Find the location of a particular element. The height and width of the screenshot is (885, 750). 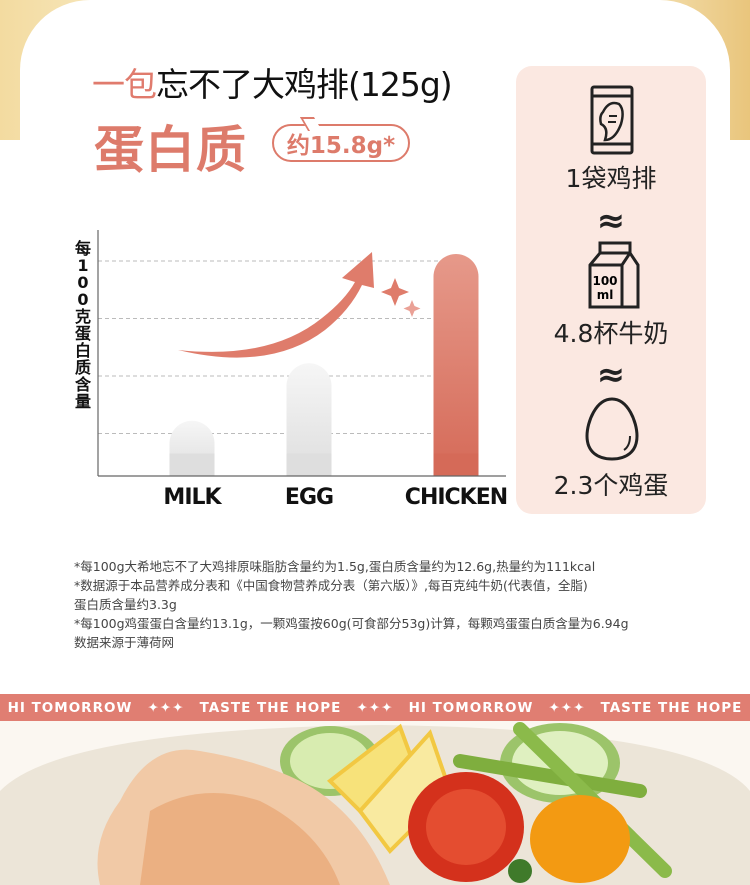

comparison-panel: 1袋鸡排 ≈ 100 ml 4.8杯牛奶 ≈ 2.3个鸡蛋 is located at coordinates (611, 290).